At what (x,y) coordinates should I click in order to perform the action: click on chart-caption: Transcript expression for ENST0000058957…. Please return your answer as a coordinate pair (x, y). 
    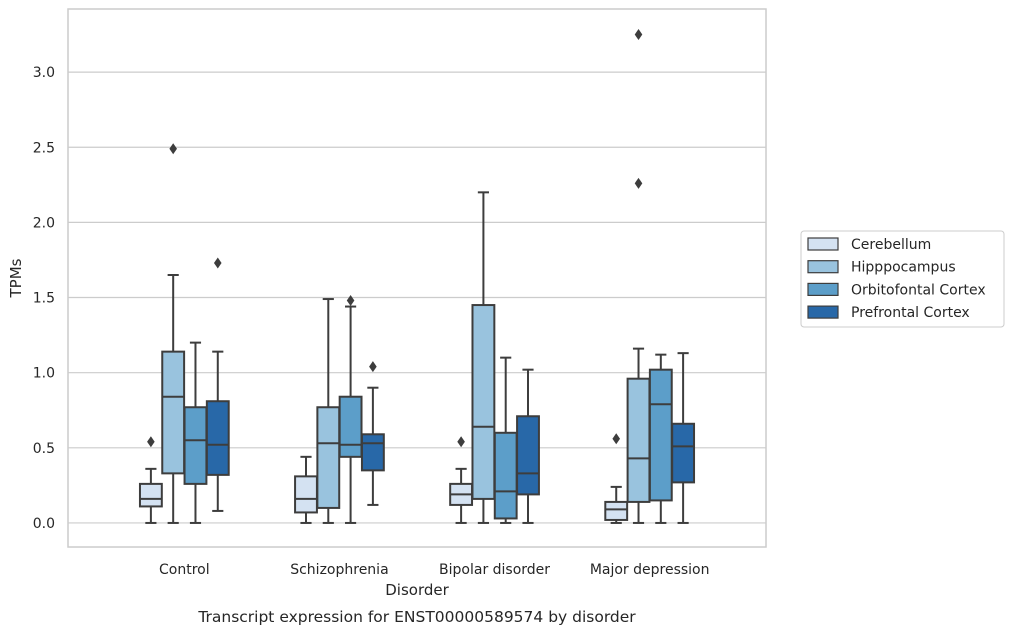
    Looking at the image, I should click on (416, 617).